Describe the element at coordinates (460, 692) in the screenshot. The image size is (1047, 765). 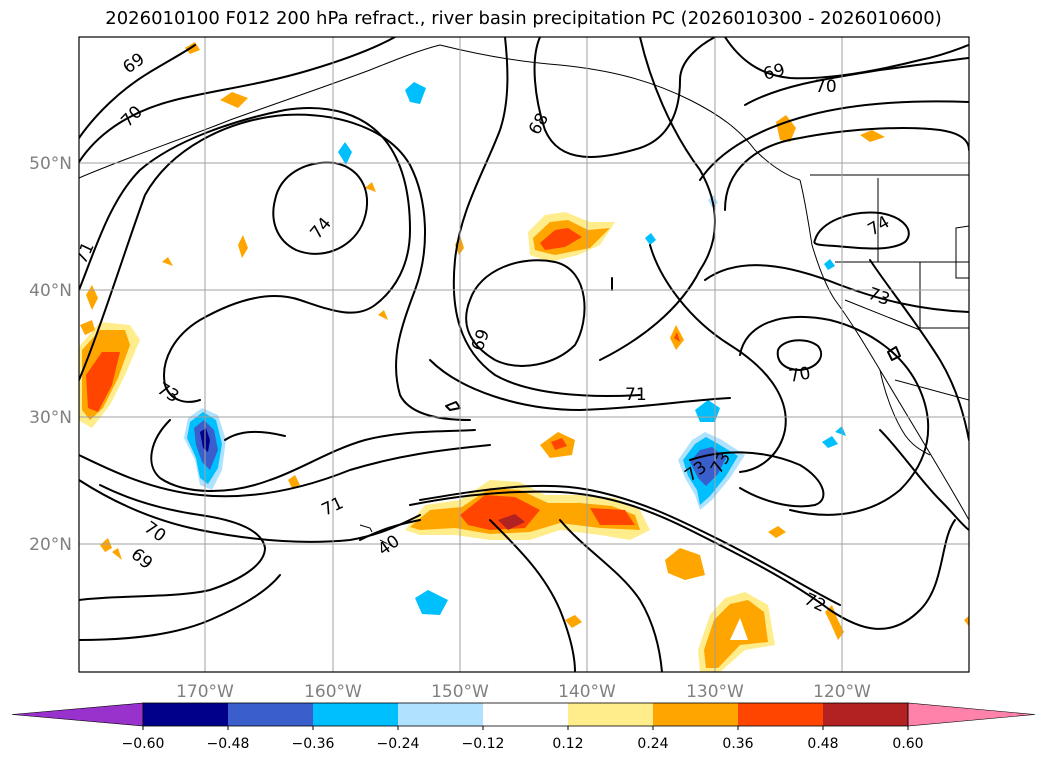
I see `lon-label: 150°W` at that location.